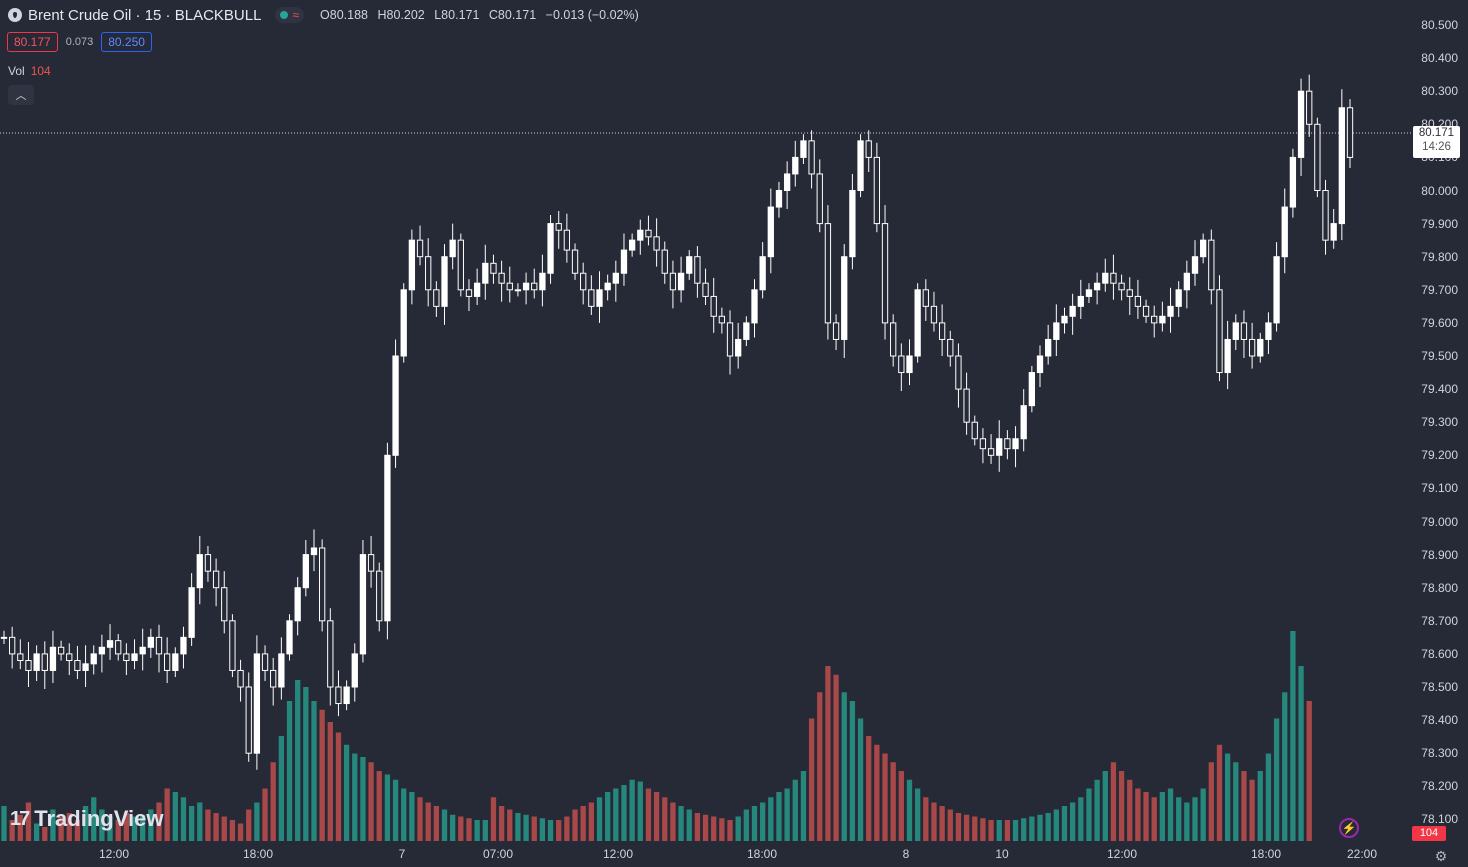  I want to click on symbol-title: Brent Crude Oil · 15 · BLACKBULL, so click(145, 15).